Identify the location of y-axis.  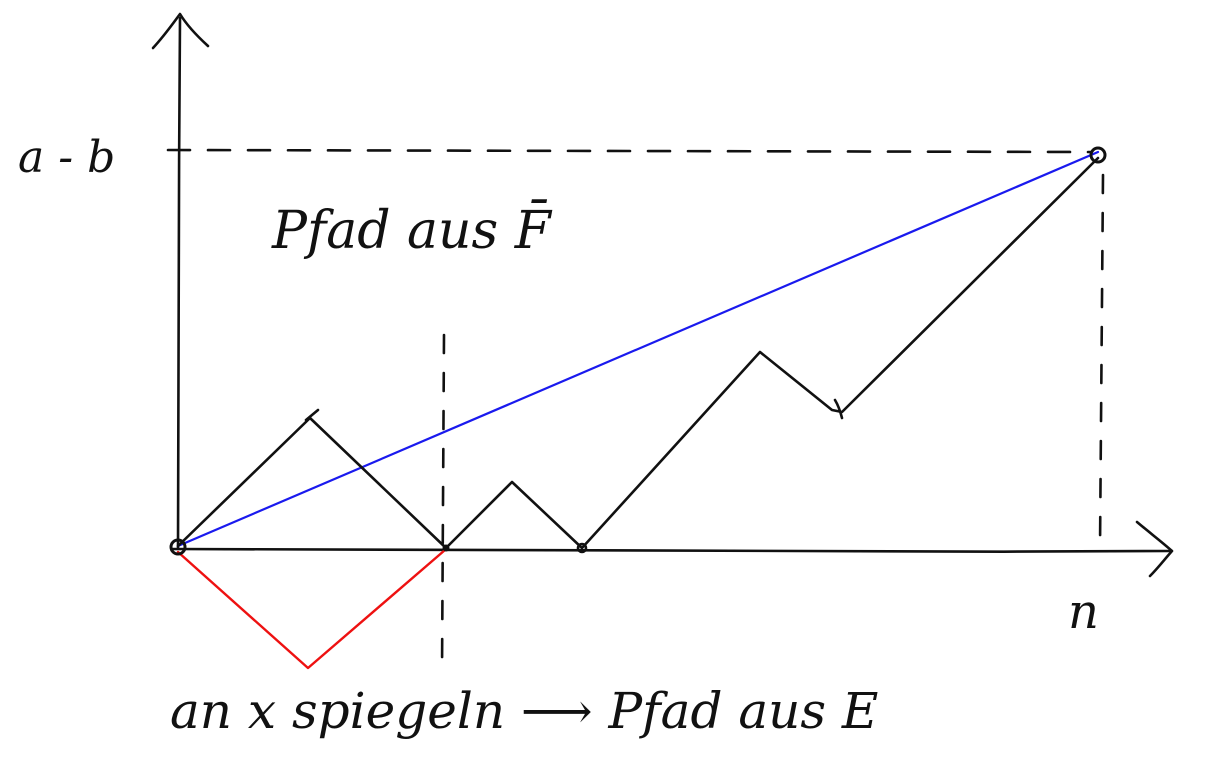
(179, 283).